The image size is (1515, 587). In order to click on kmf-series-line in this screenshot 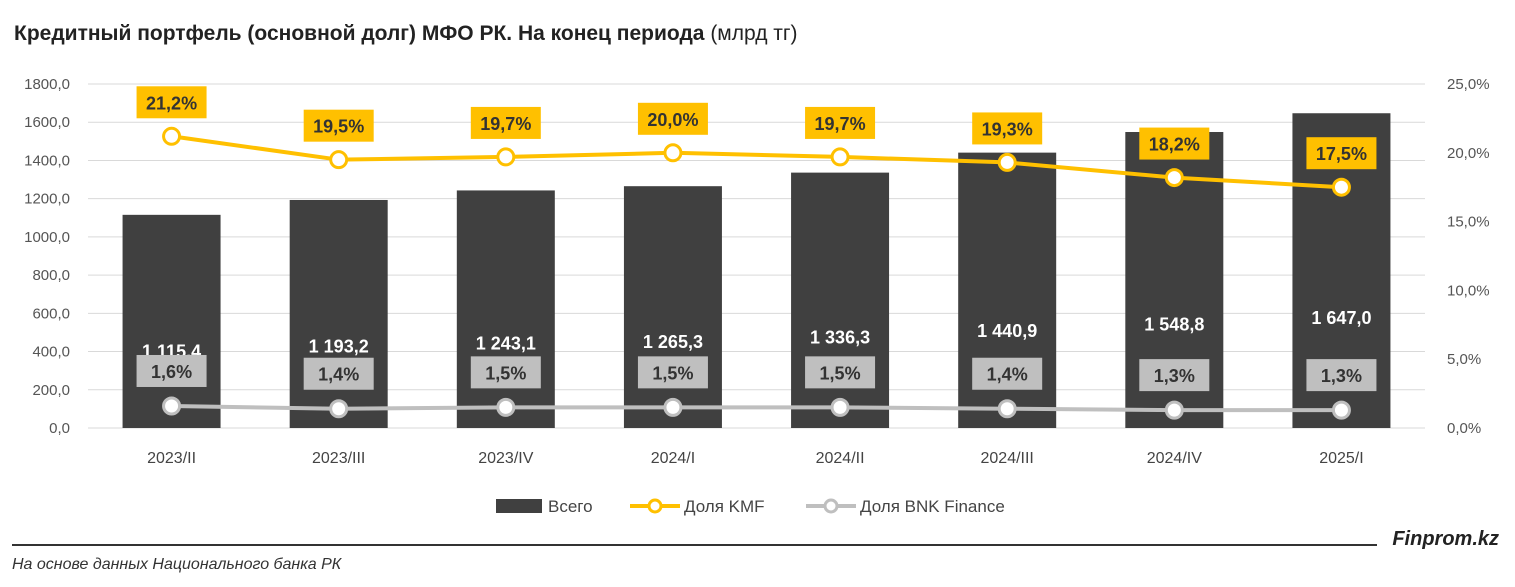, I will do `click(756, 162)`.